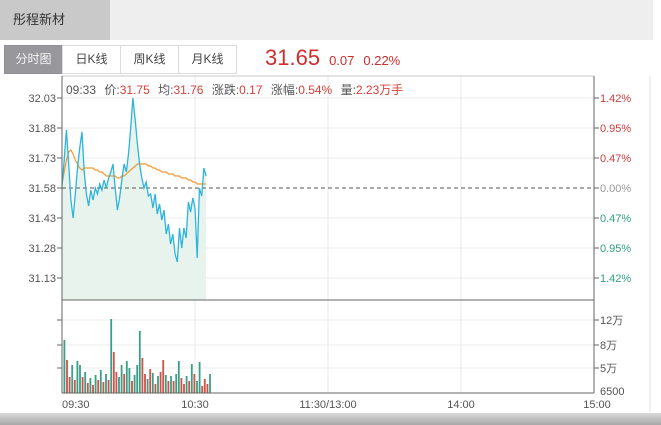  I want to click on time-axis-label: 14:00, so click(461, 405).